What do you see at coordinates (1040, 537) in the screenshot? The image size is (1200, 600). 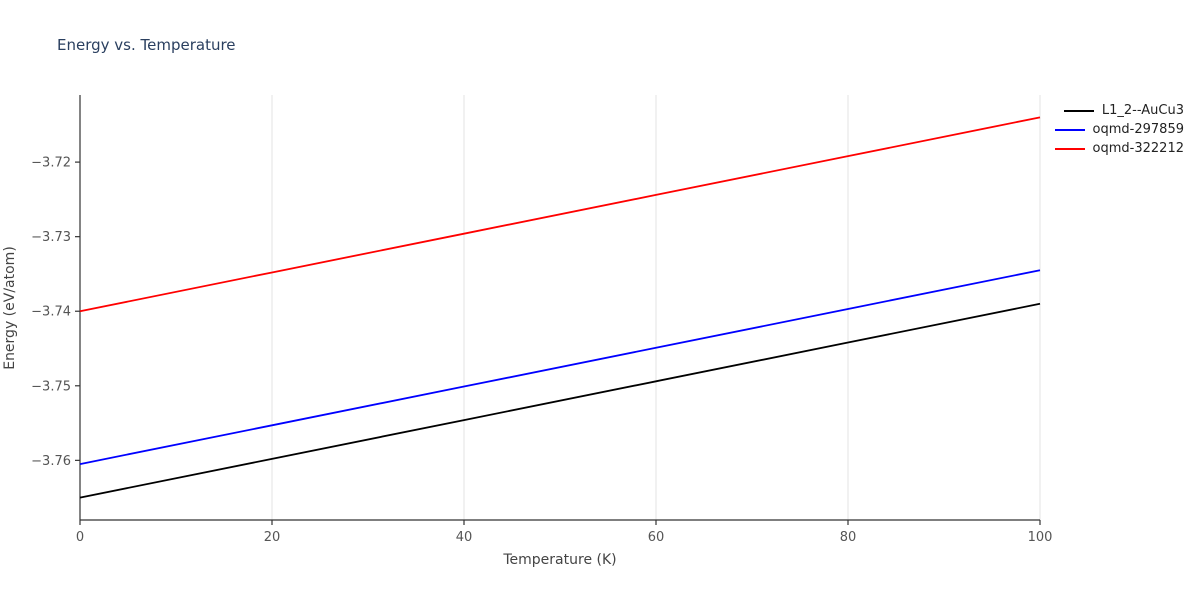 I see `x-tick-label: 100` at bounding box center [1040, 537].